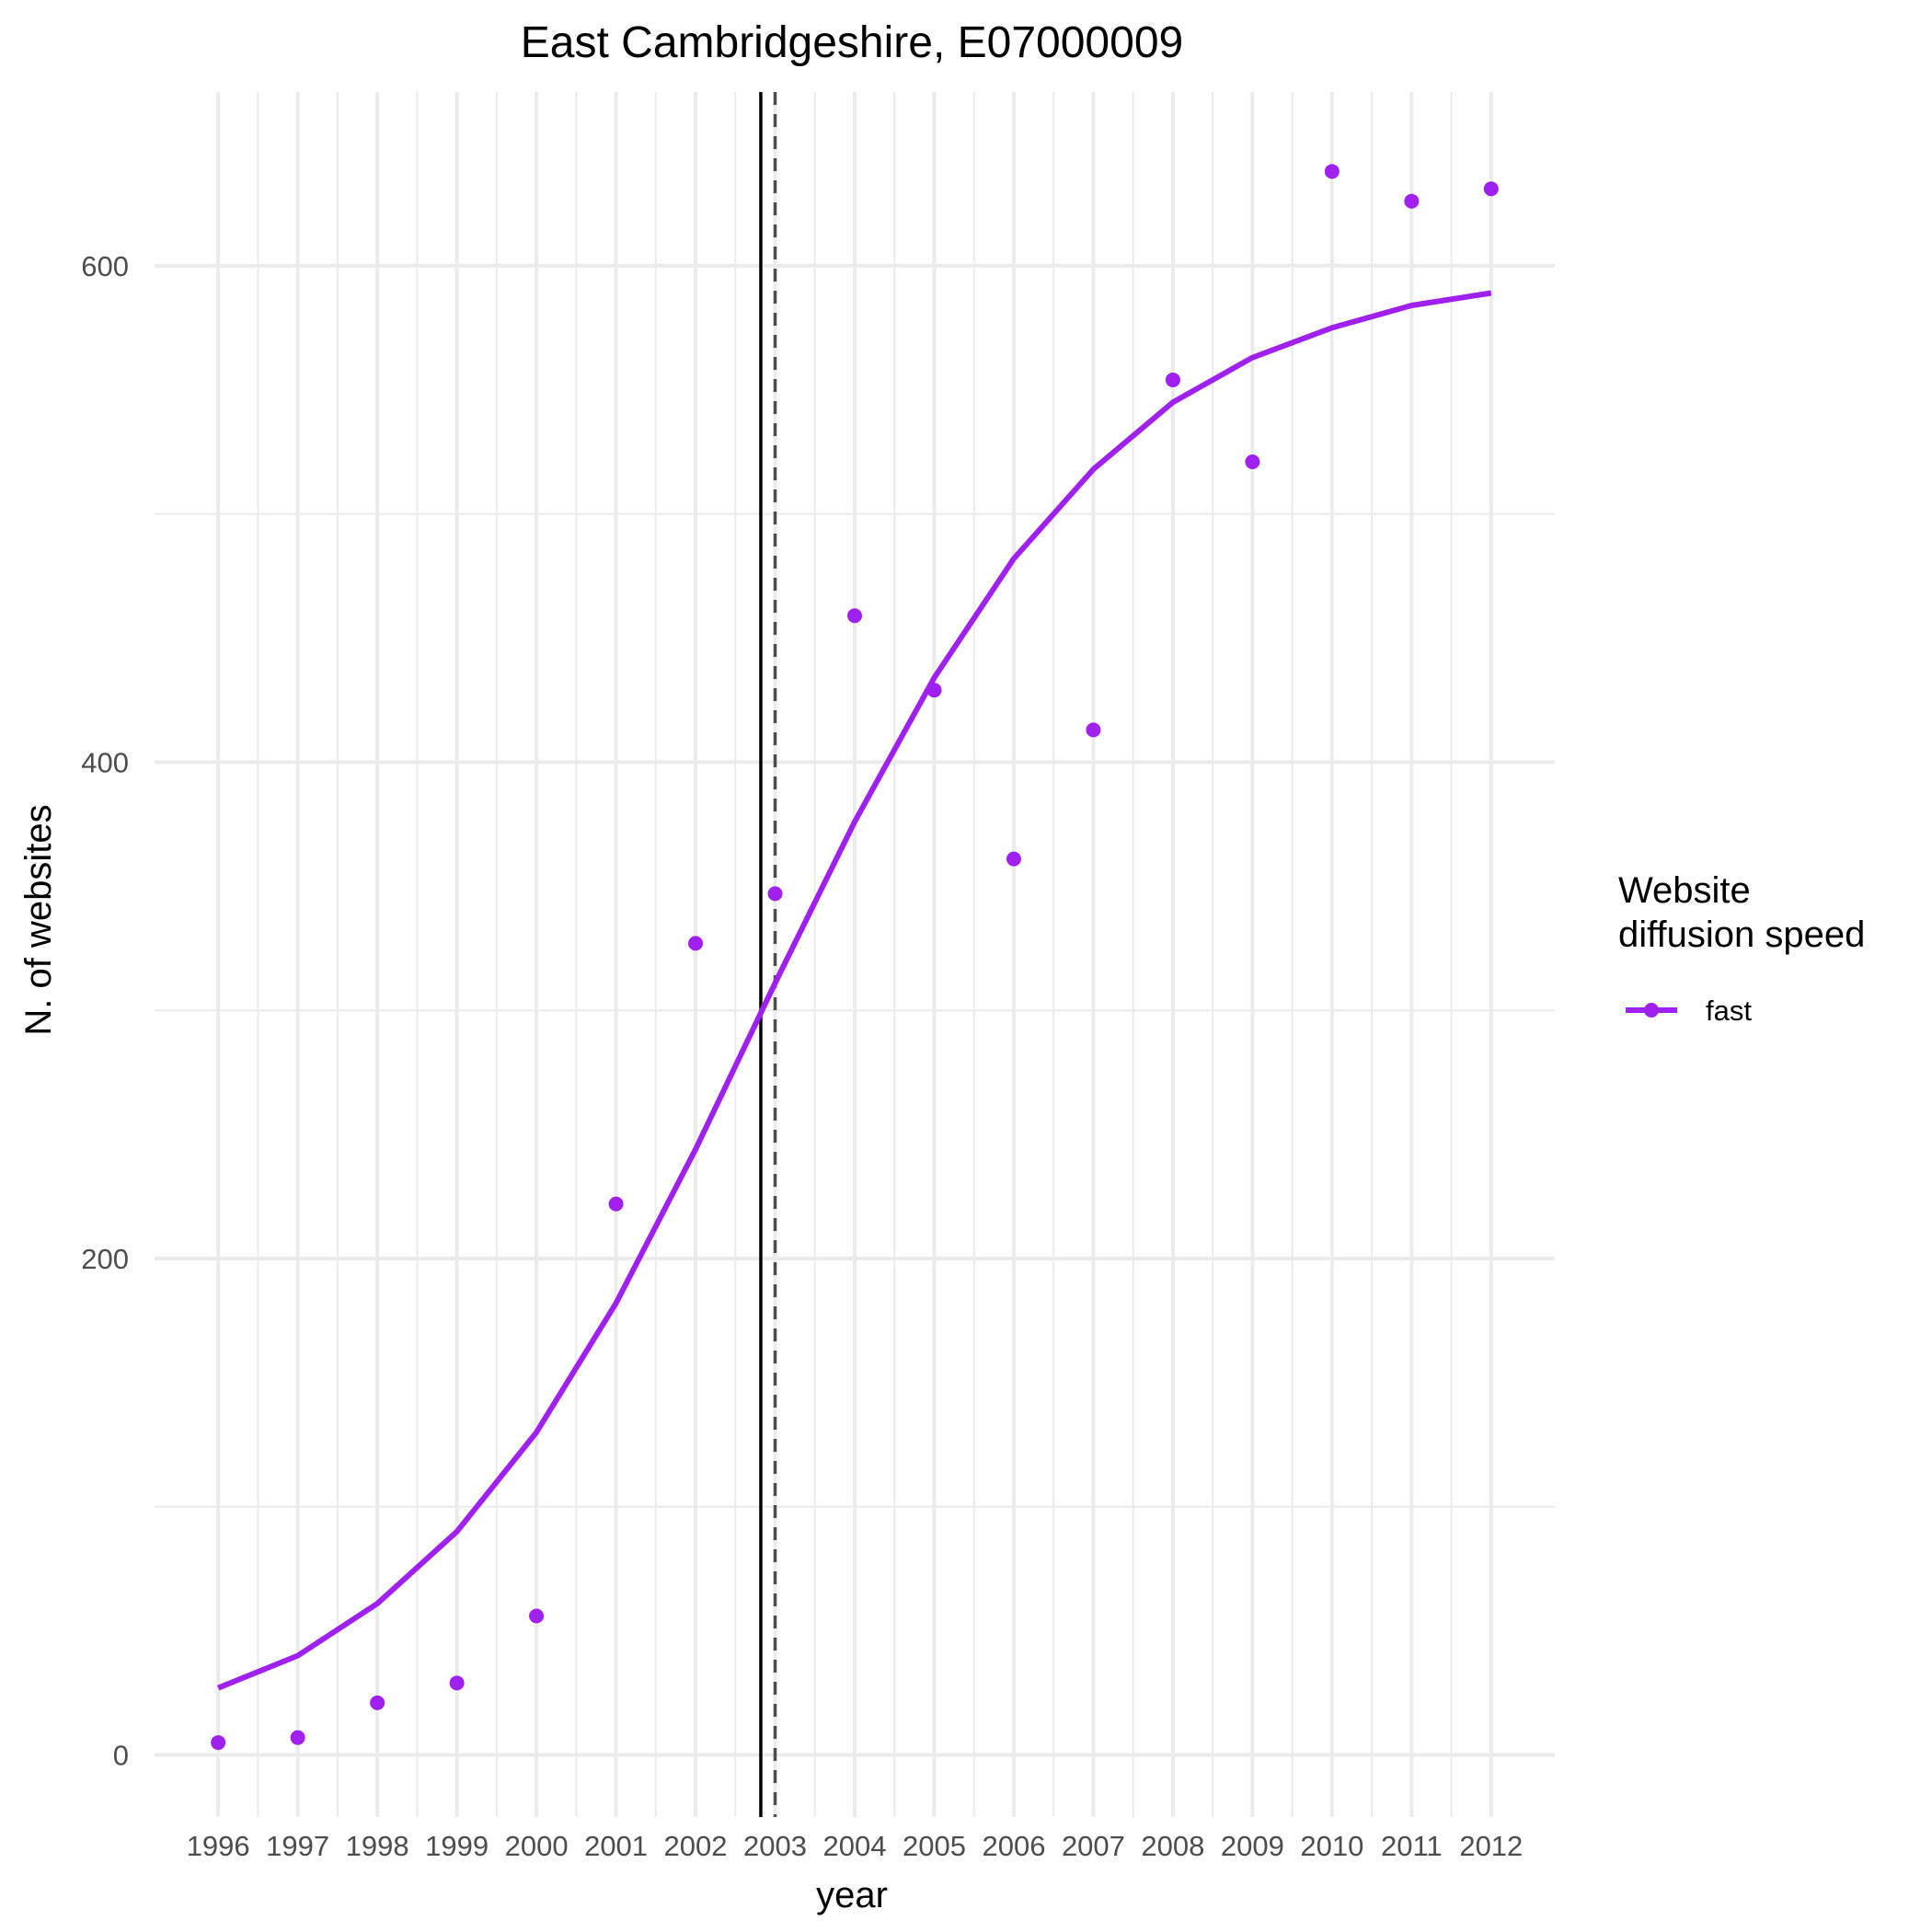  What do you see at coordinates (1331, 1846) in the screenshot?
I see `x-tick-label: 2010` at bounding box center [1331, 1846].